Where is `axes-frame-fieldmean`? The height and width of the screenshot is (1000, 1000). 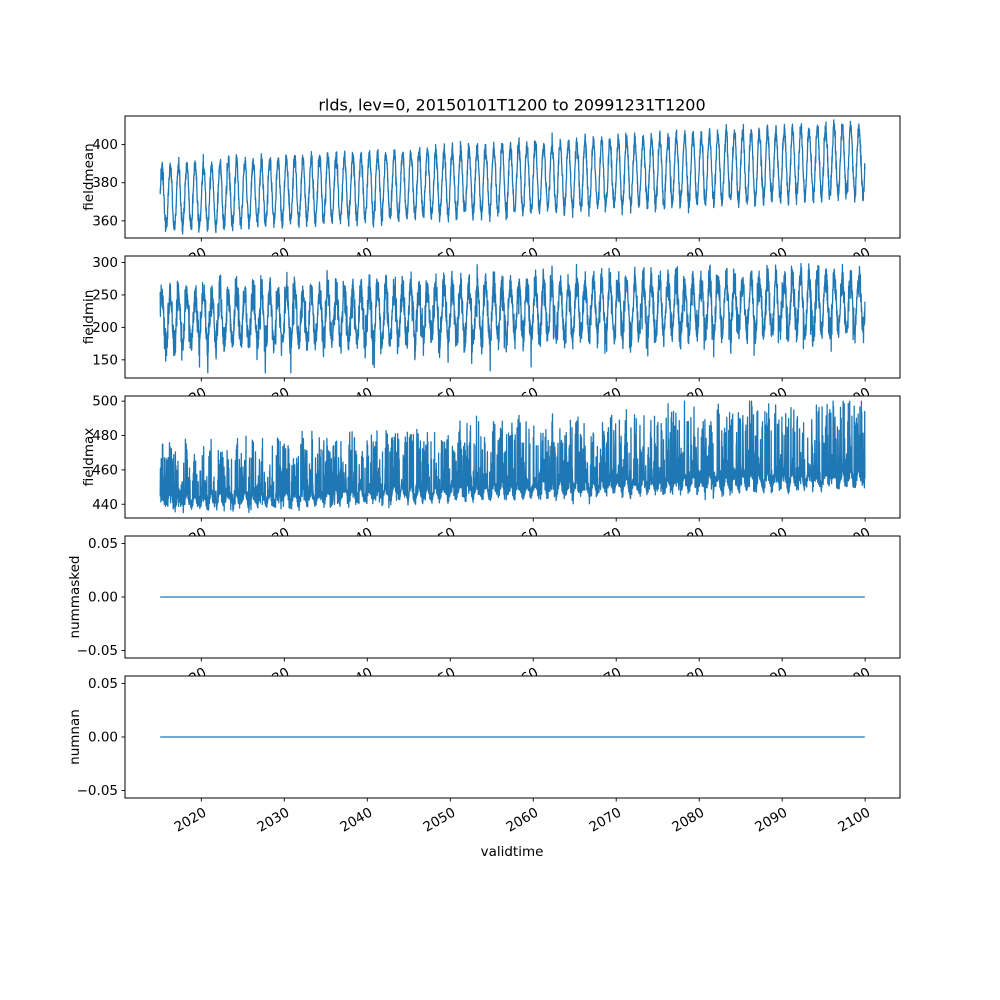 axes-frame-fieldmean is located at coordinates (512, 177).